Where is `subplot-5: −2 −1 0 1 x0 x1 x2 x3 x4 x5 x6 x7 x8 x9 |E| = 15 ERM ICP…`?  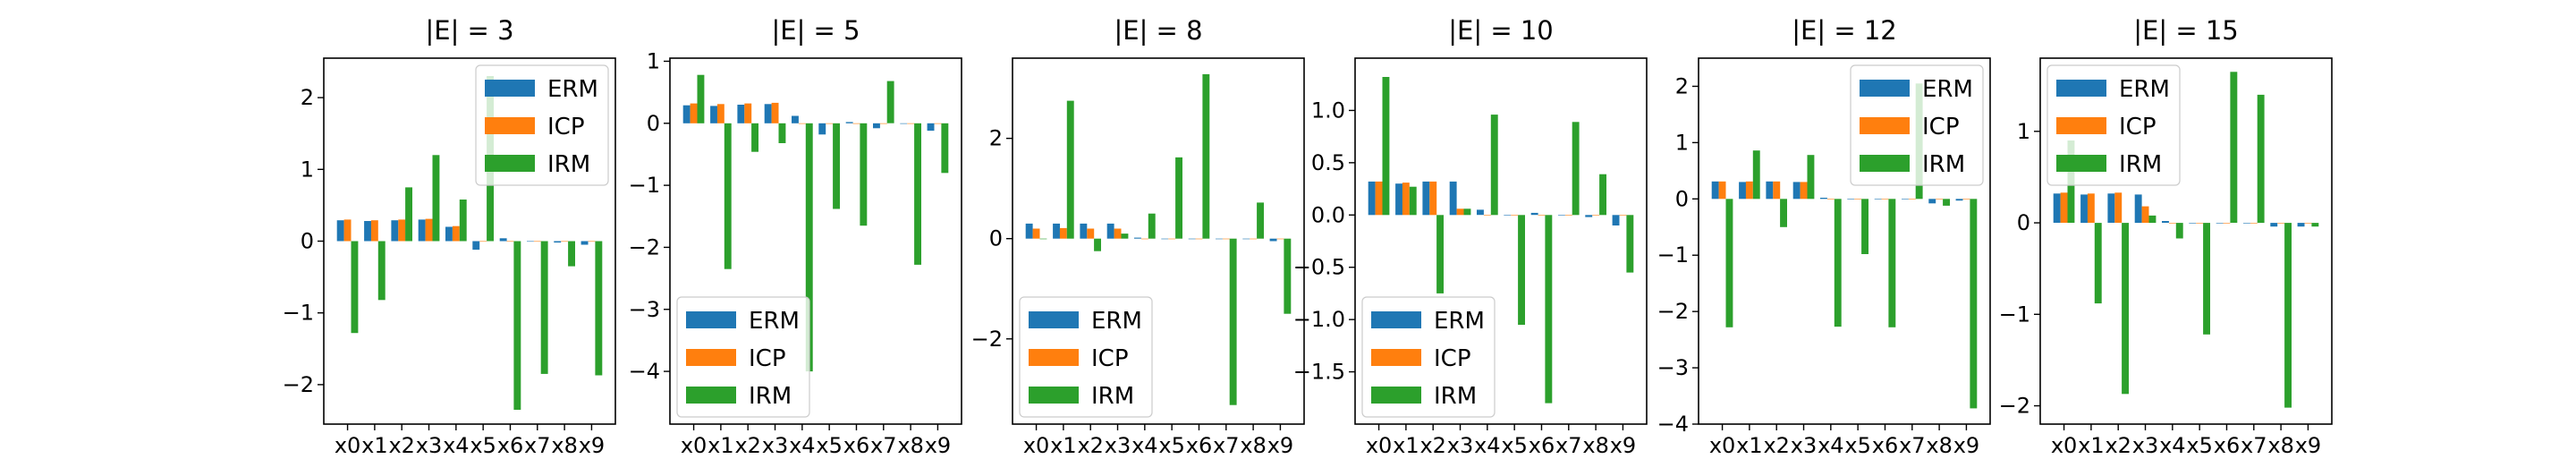
subplot-5: −2 −1 0 1 x0 x1 x2 x3 x4 x5 x6 x7 x8 x9 |E| = 15 ERM ICP… is located at coordinates (2166, 236).